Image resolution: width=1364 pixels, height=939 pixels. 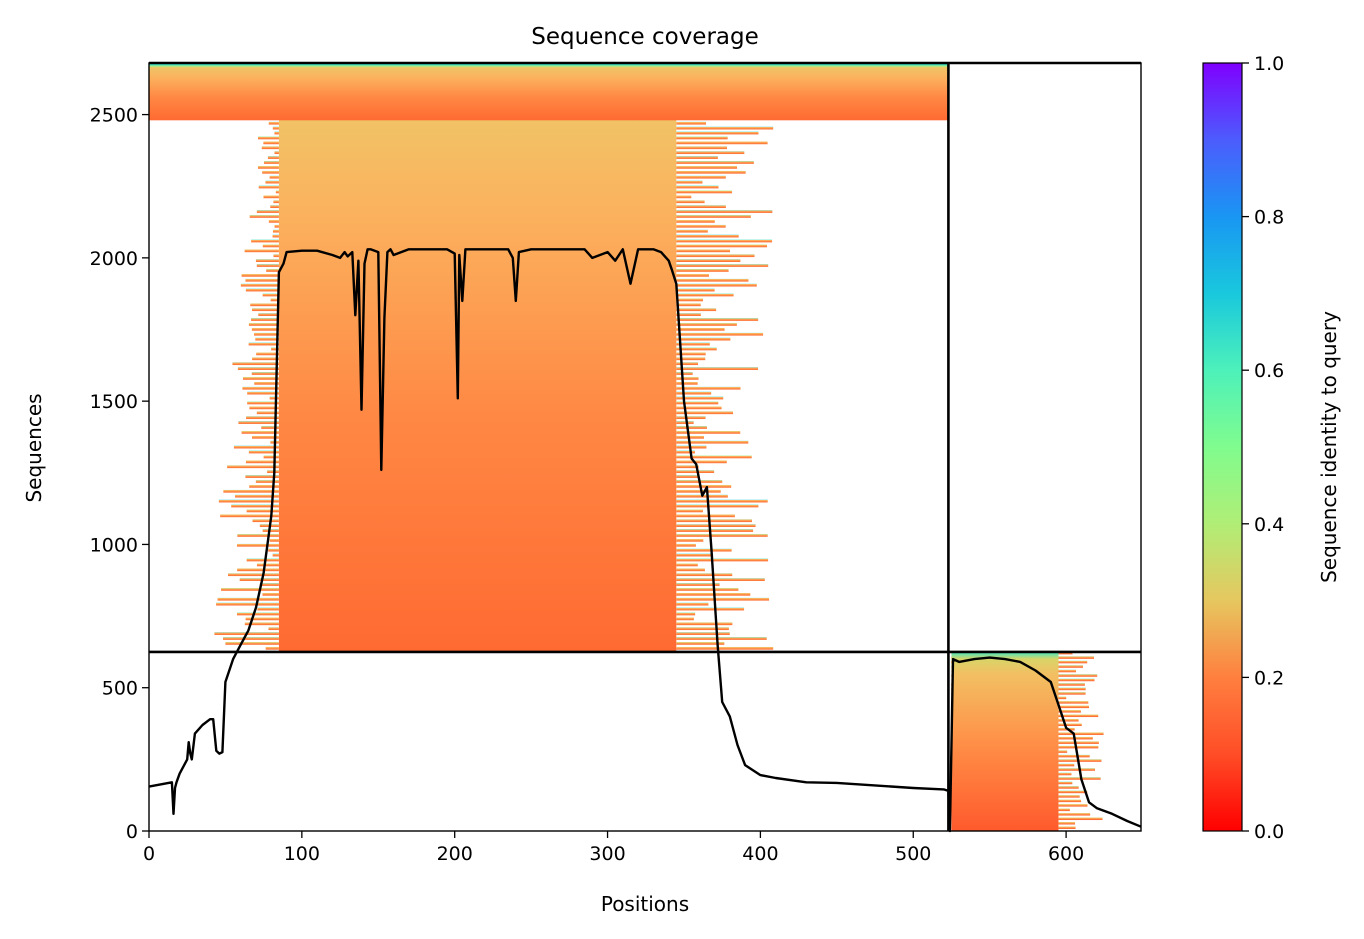 I want to click on colorbar-tick-label: 0.0, so click(x=1269, y=832).